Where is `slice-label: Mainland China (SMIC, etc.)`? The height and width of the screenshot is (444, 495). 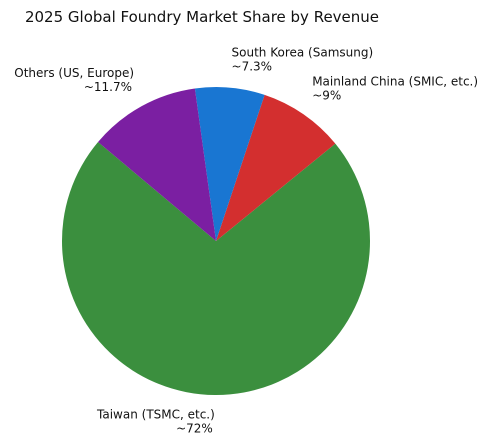 slice-label: Mainland China (SMIC, etc.) is located at coordinates (395, 82).